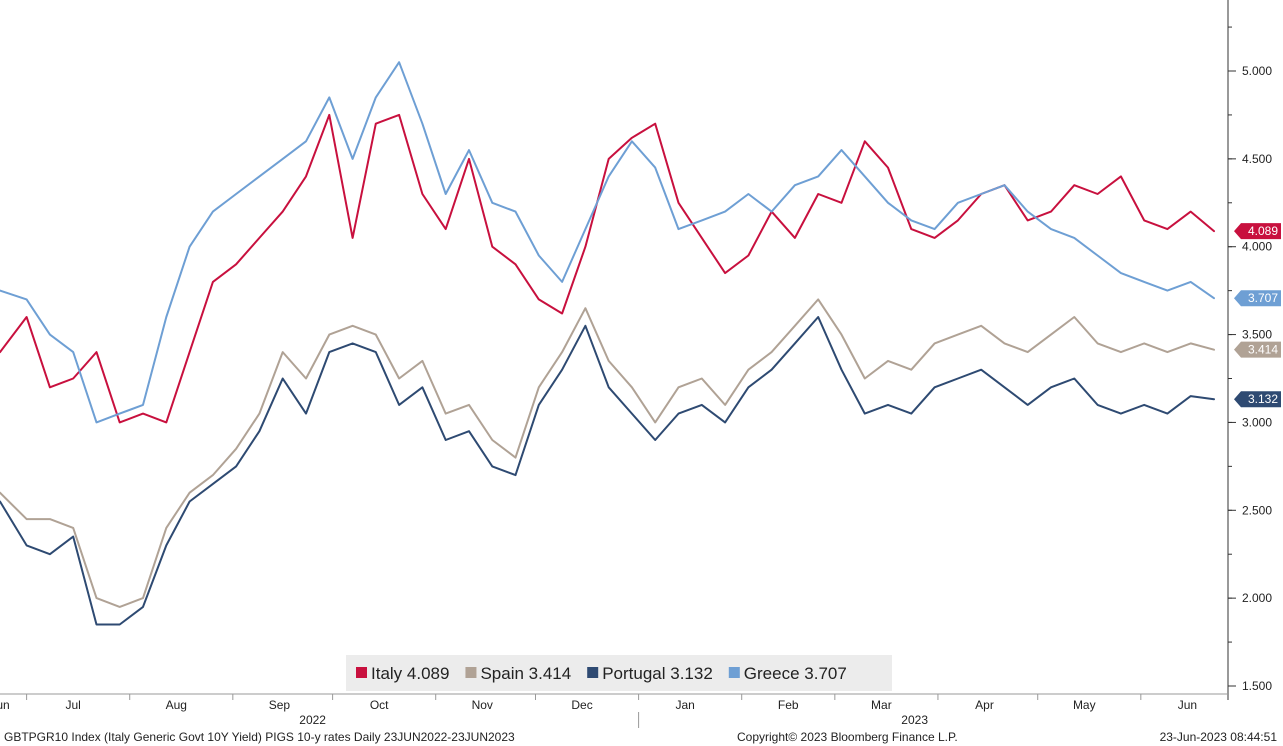  Describe the element at coordinates (525, 673) in the screenshot. I see `legend-entry-spain: Spain 3.414` at that location.